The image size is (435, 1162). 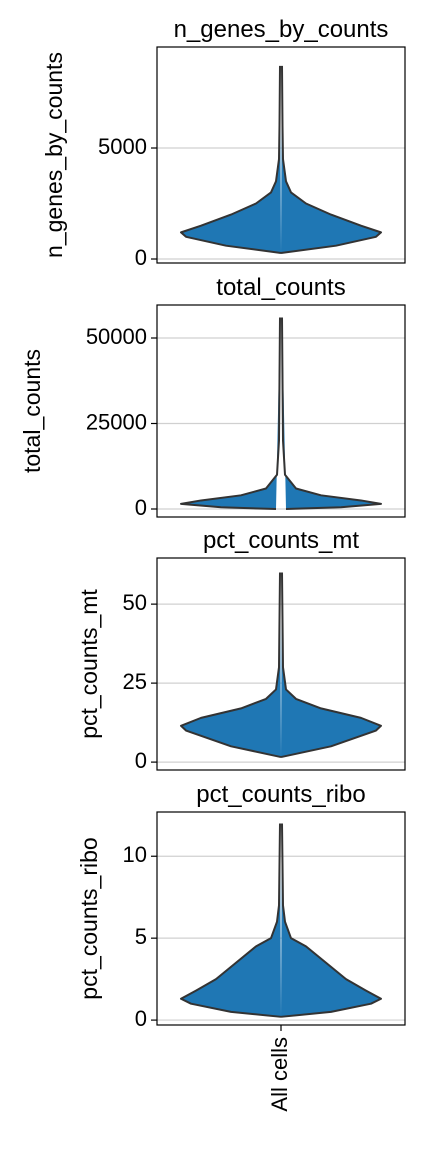 I want to click on y-tick-label: 25000, so click(x=116, y=421).